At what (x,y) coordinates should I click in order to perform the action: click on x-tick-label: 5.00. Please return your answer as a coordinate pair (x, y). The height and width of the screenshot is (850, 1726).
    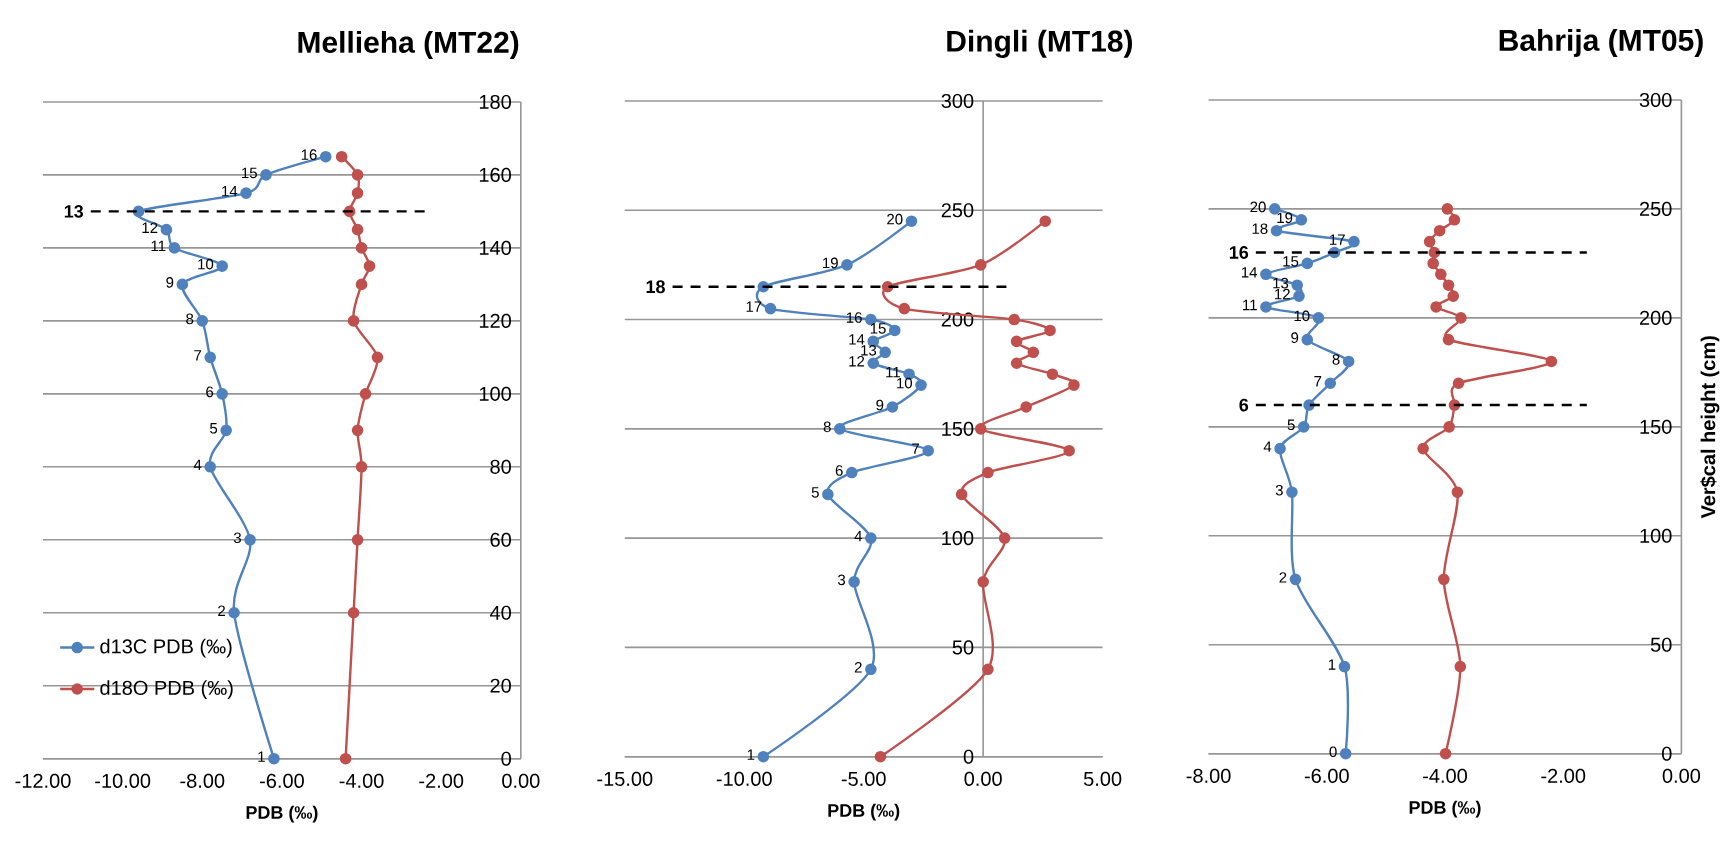
    Looking at the image, I should click on (1102, 779).